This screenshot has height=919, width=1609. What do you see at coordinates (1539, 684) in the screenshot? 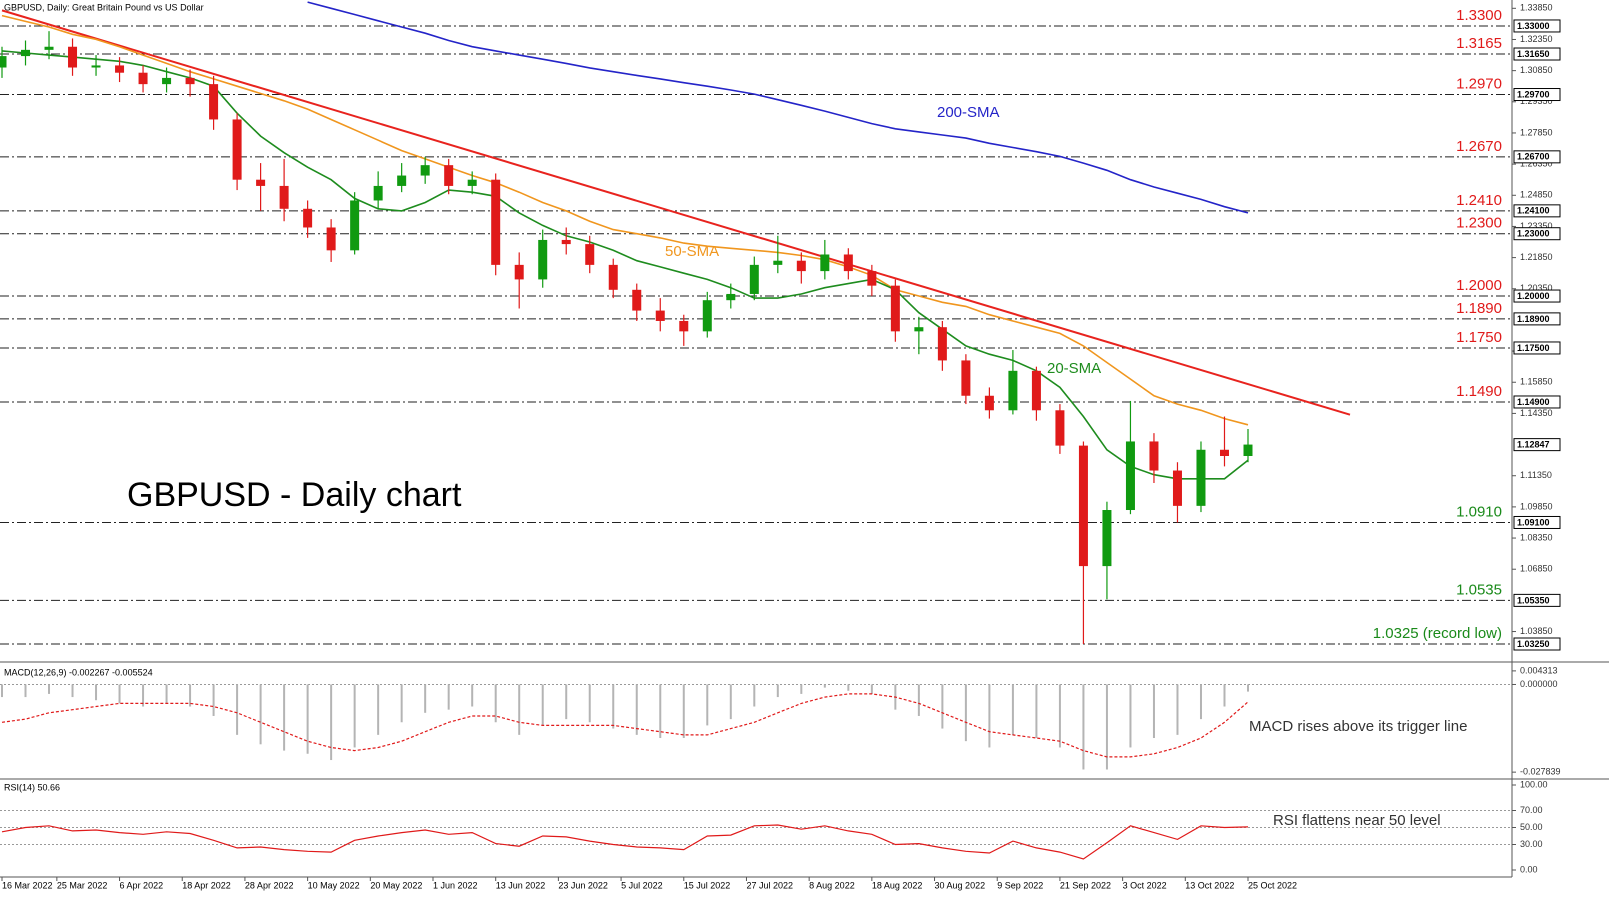
I see `y-tick-label: 0.000000` at bounding box center [1539, 684].